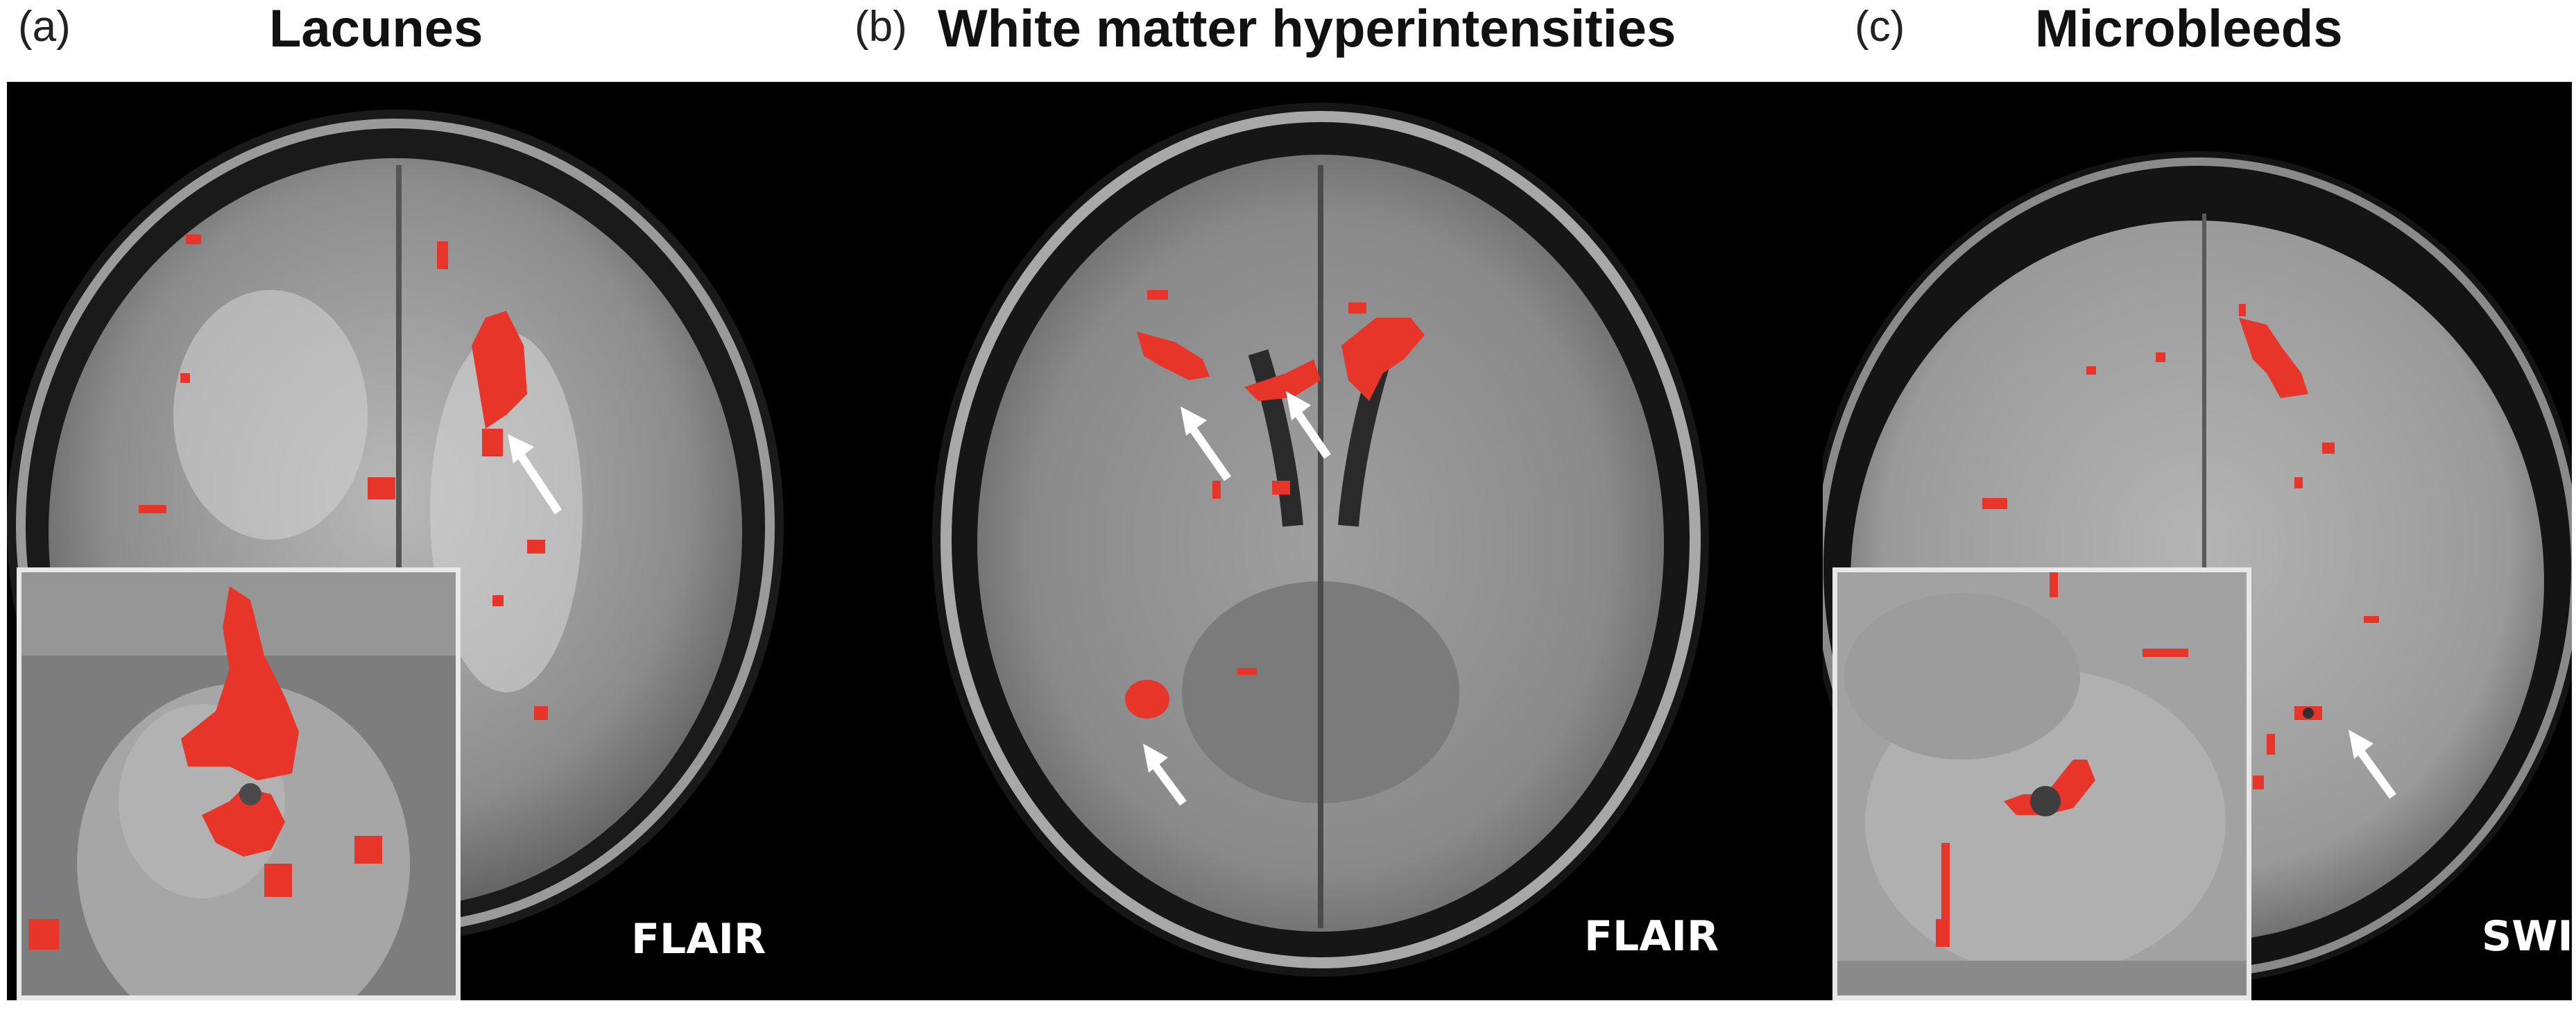  What do you see at coordinates (2062, 759) in the screenshot?
I see `lesion-overlay-inset-c` at bounding box center [2062, 759].